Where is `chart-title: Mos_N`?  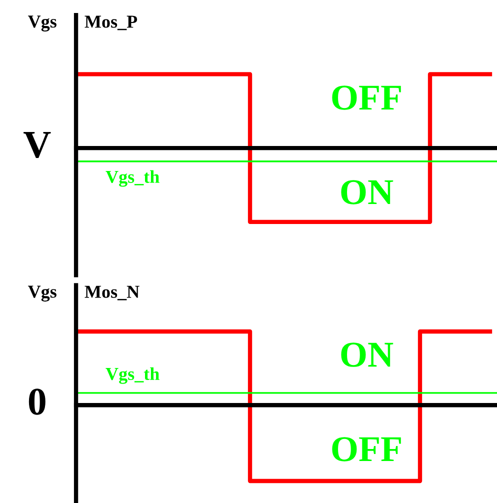 chart-title: Mos_N is located at coordinates (112, 293).